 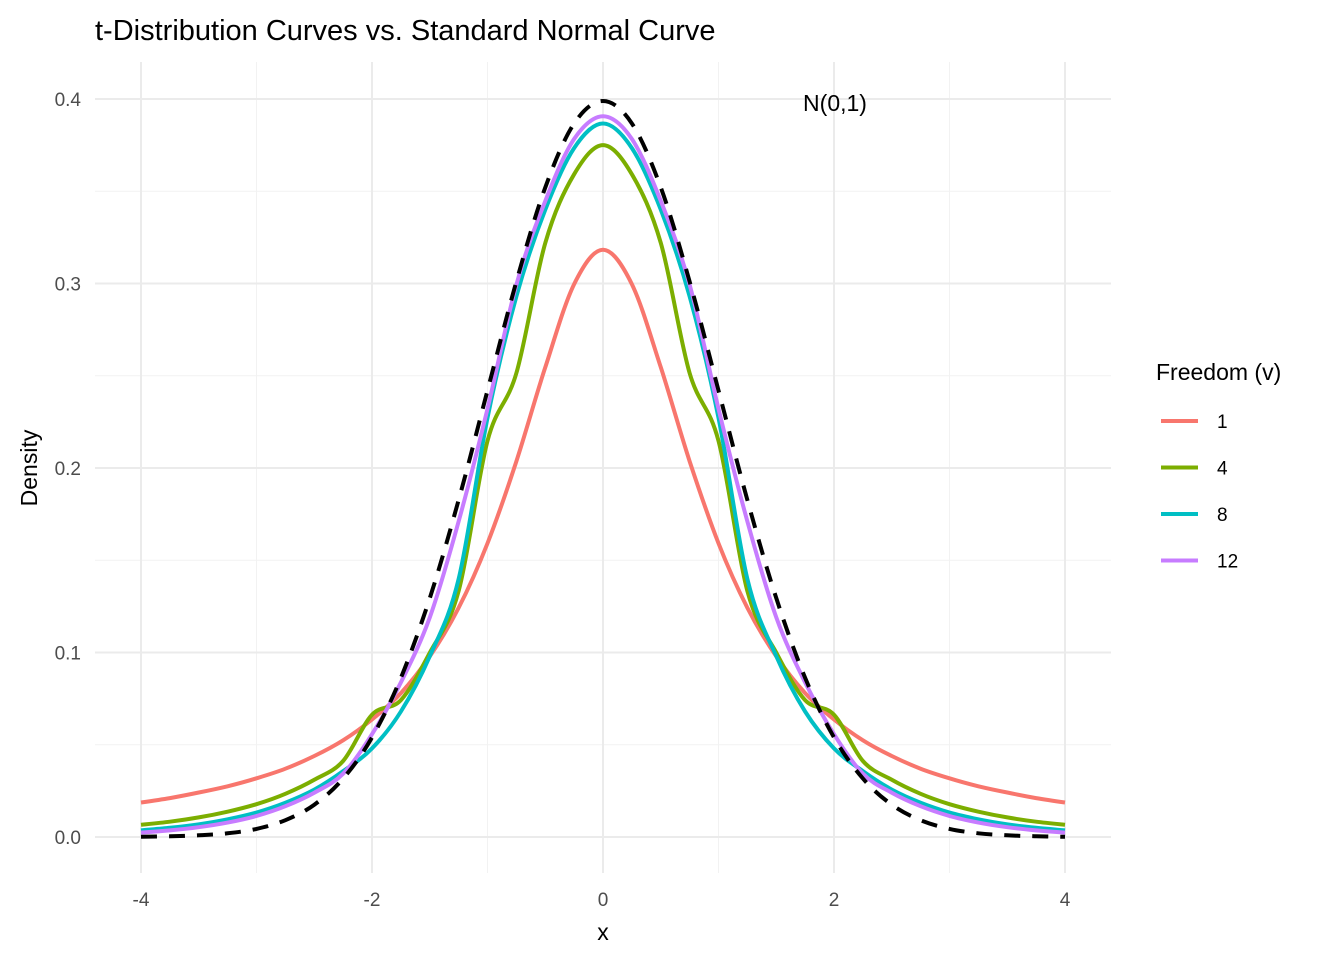 I want to click on legend: 1 4 8 12, so click(x=1199, y=492).